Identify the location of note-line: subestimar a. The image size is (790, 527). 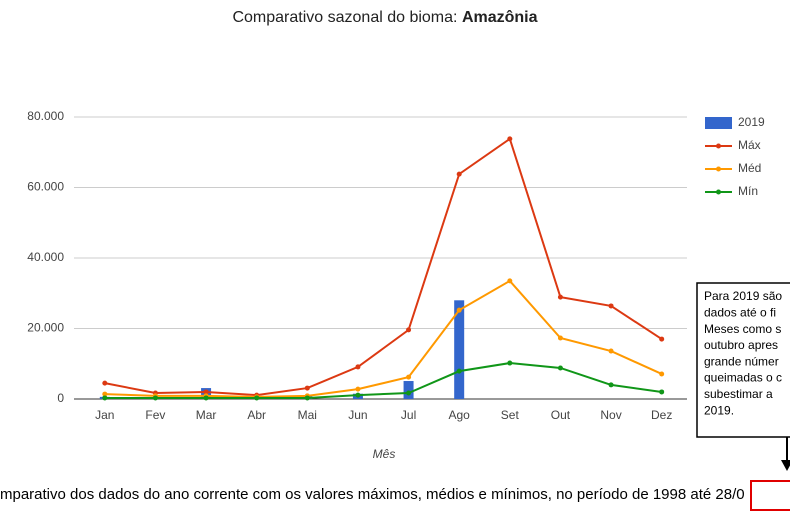
(738, 394).